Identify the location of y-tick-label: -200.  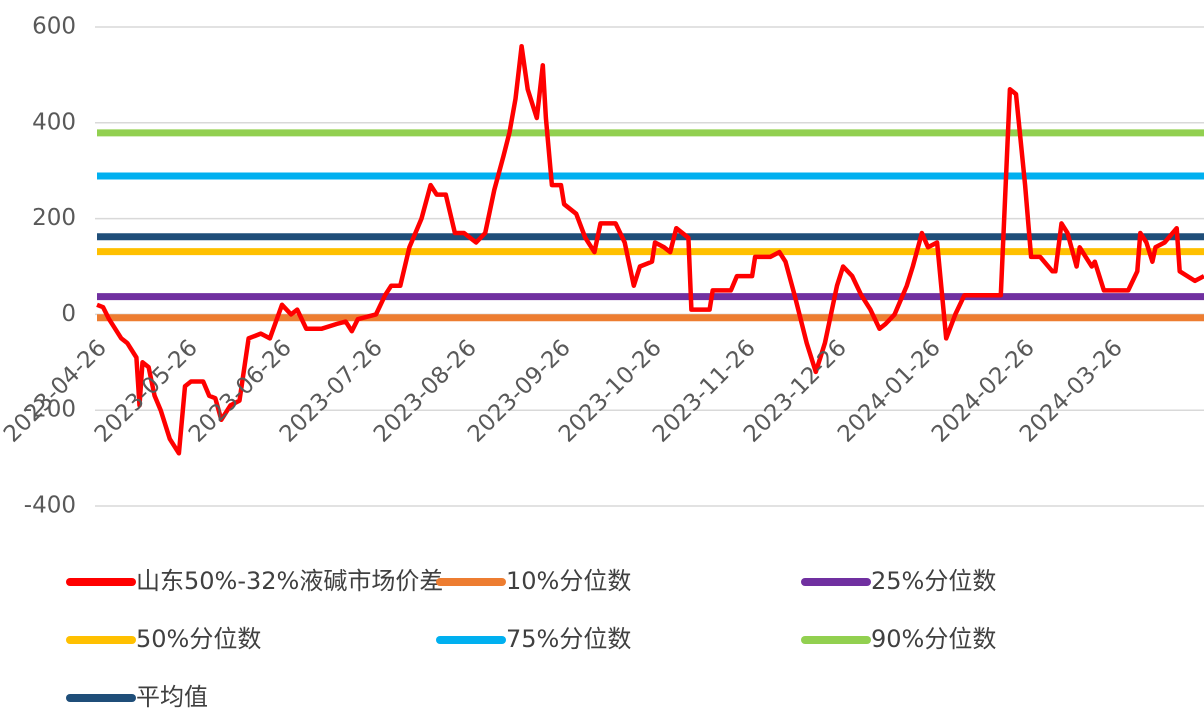
(50, 410).